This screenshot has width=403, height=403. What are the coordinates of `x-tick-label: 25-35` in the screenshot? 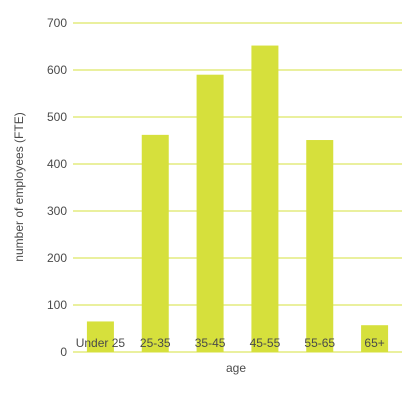 It's located at (155, 343).